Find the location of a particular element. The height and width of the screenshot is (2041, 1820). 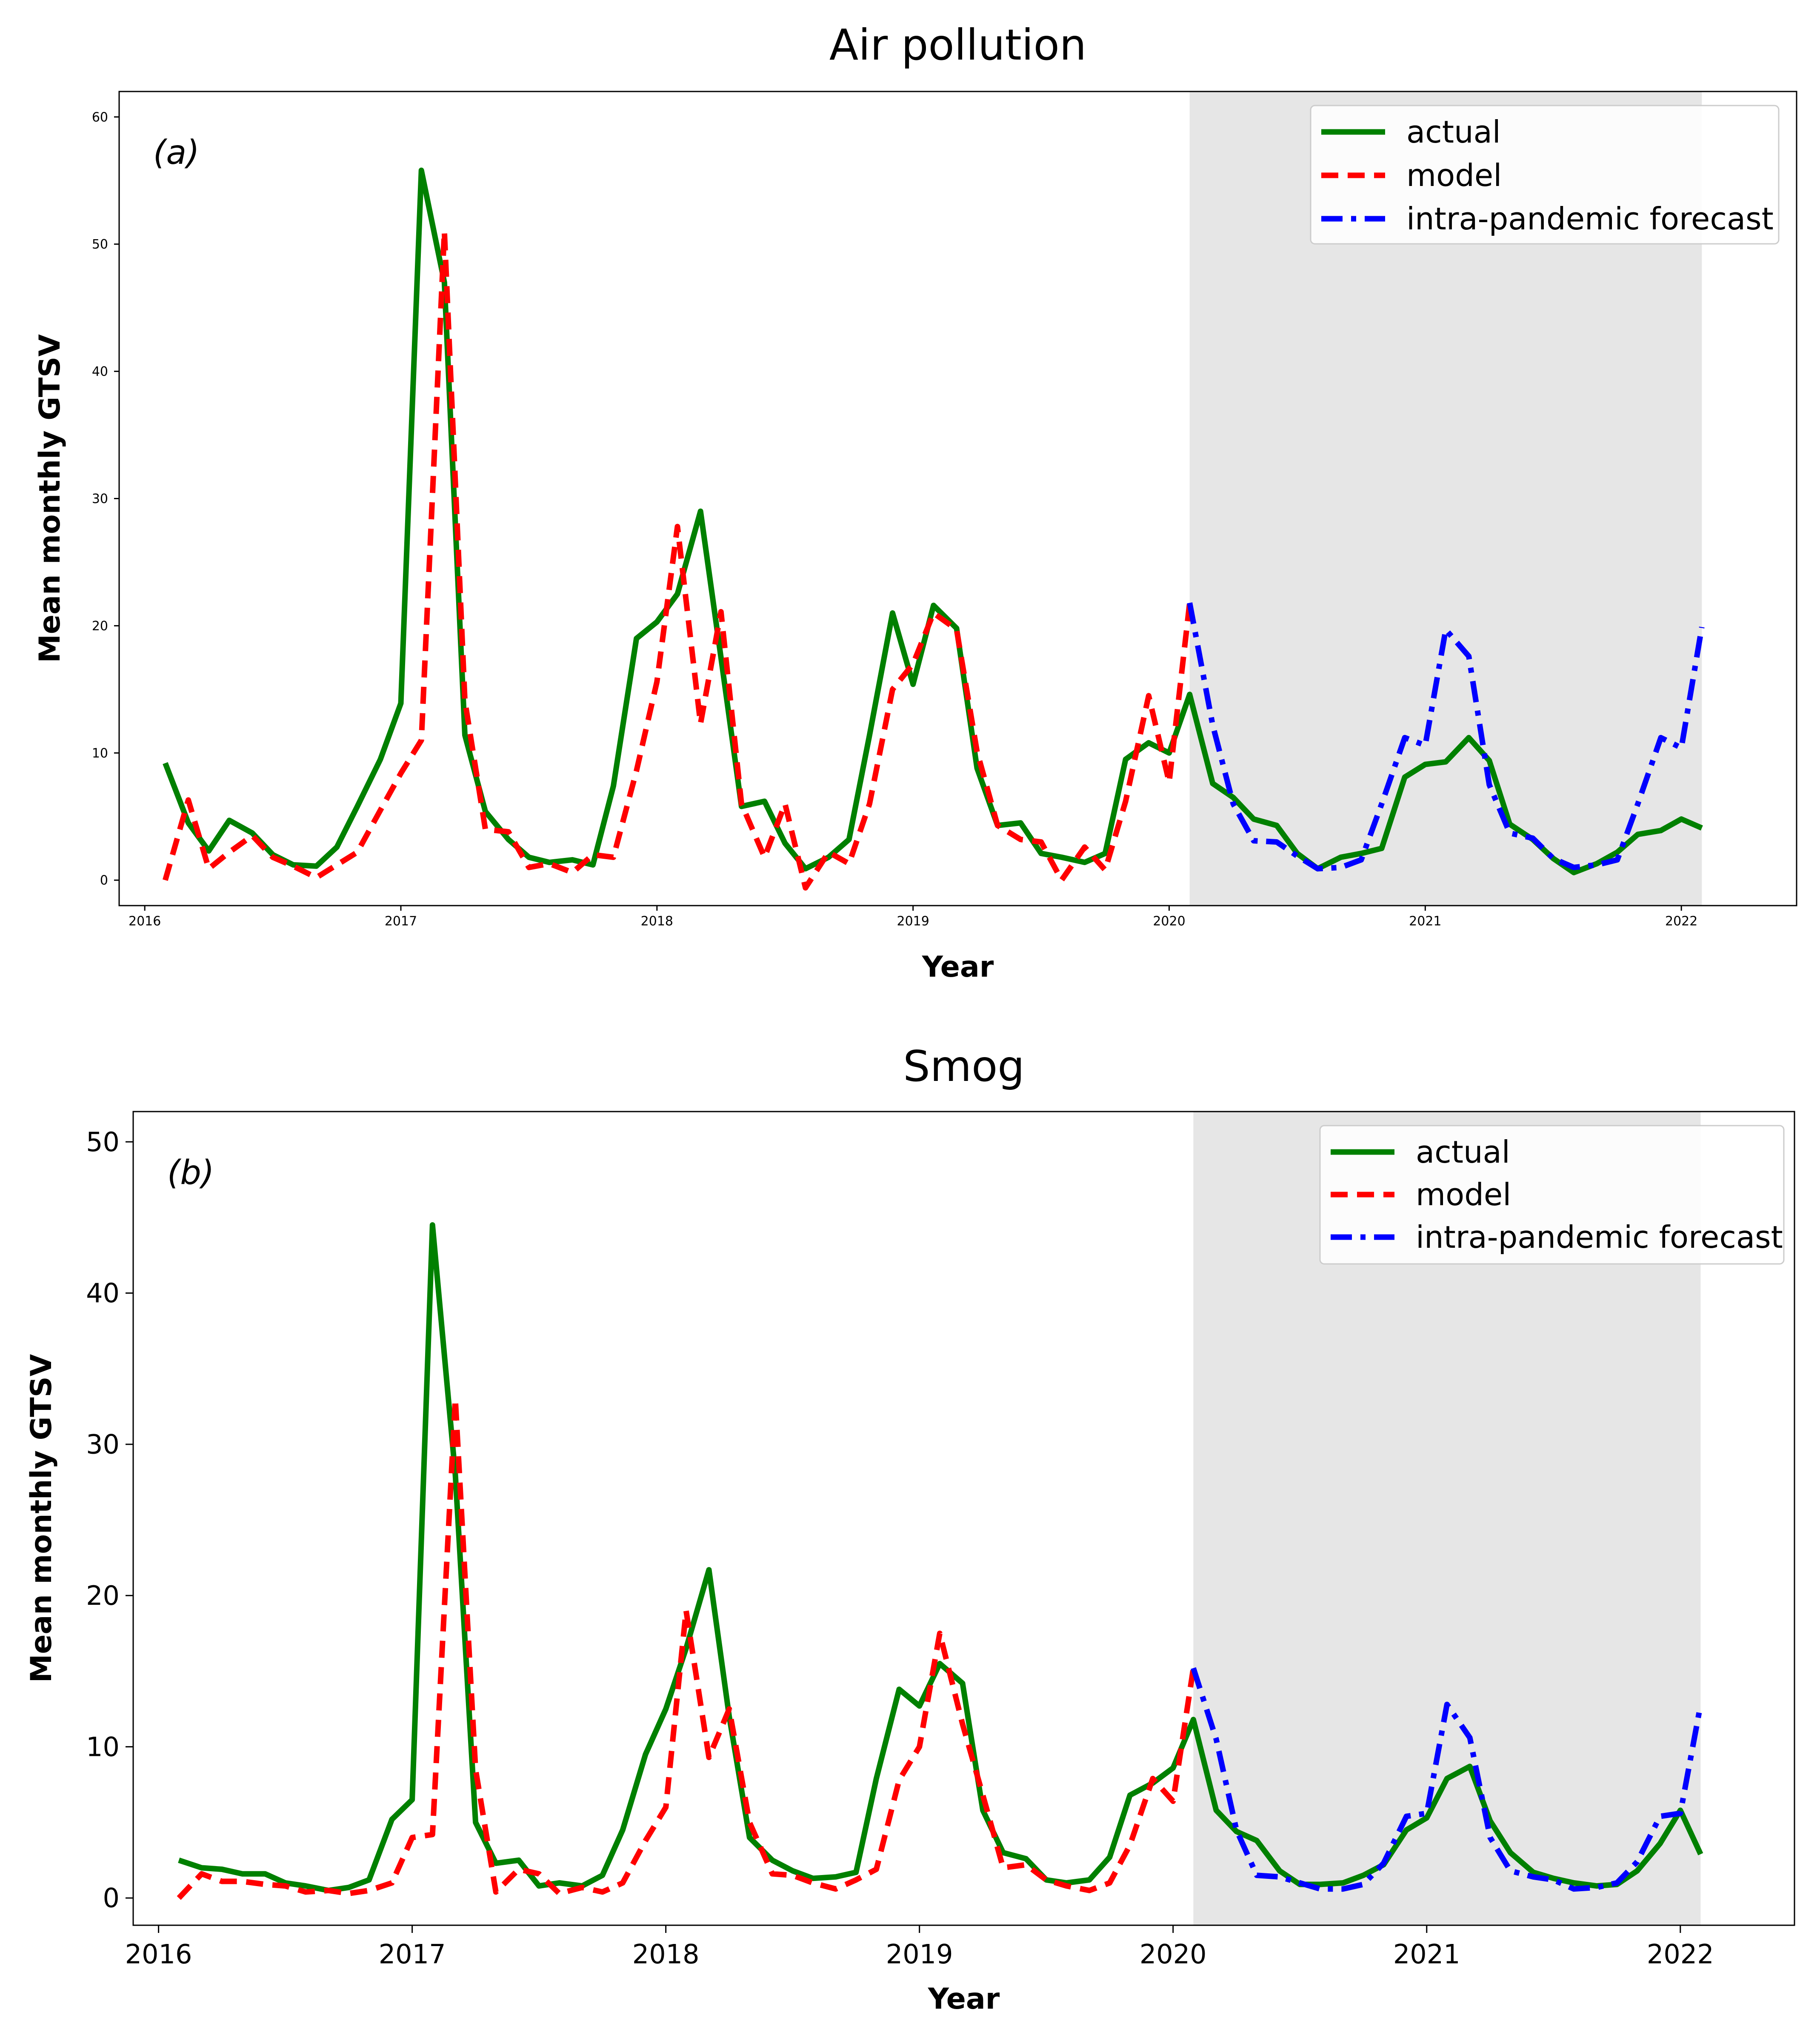

panel-label: (a) is located at coordinates (177, 153).